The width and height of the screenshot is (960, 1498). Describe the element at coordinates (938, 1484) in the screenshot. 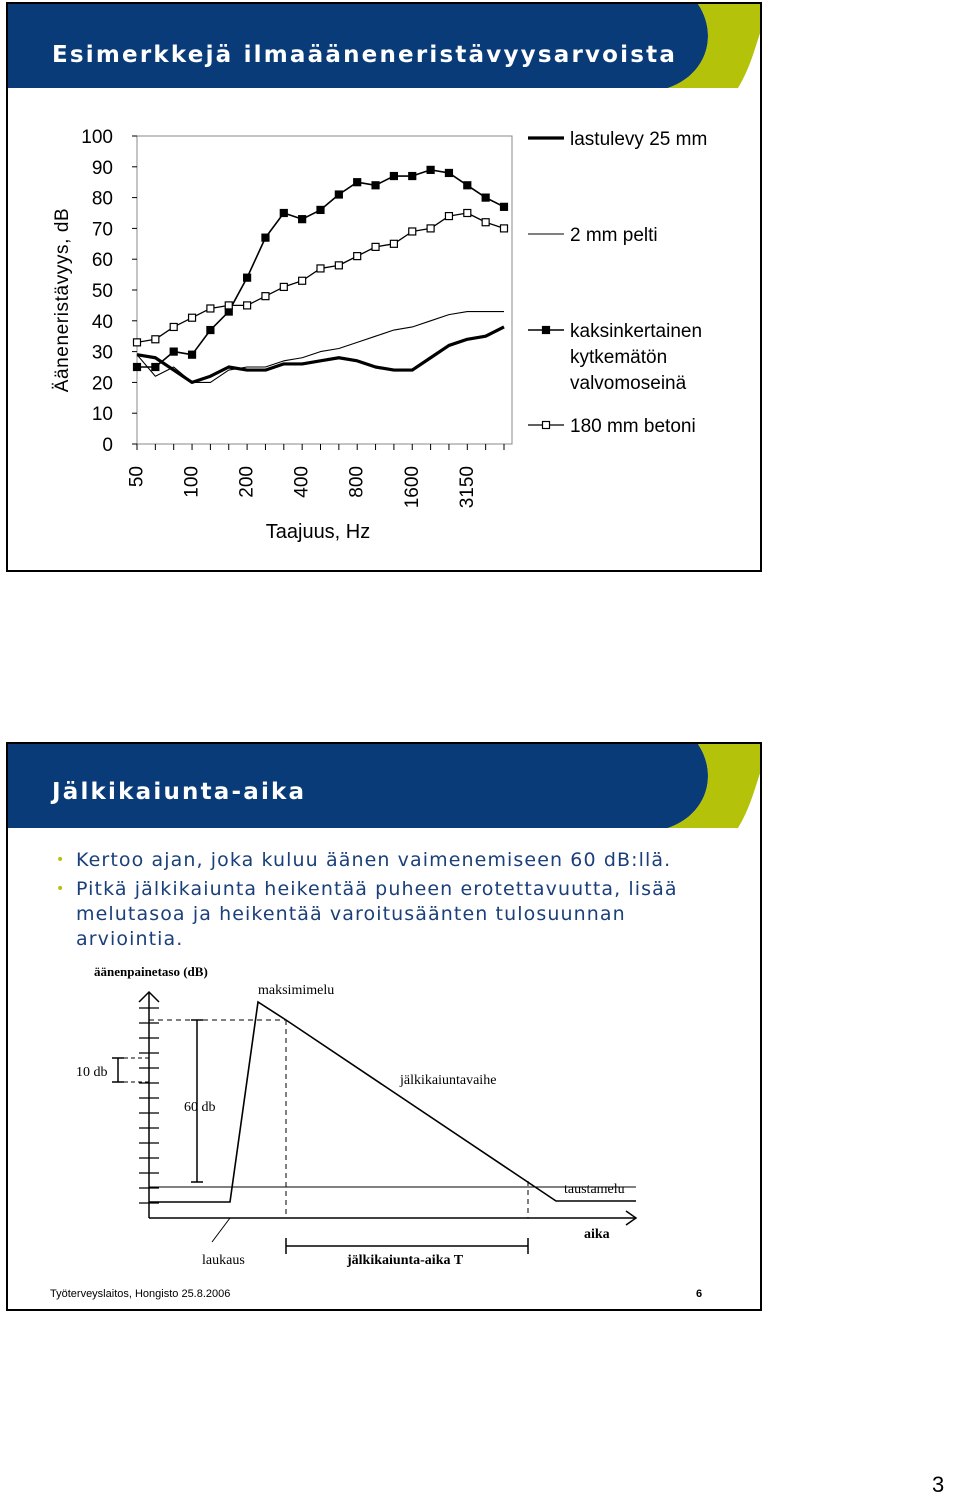

I see `page-number: 3` at that location.